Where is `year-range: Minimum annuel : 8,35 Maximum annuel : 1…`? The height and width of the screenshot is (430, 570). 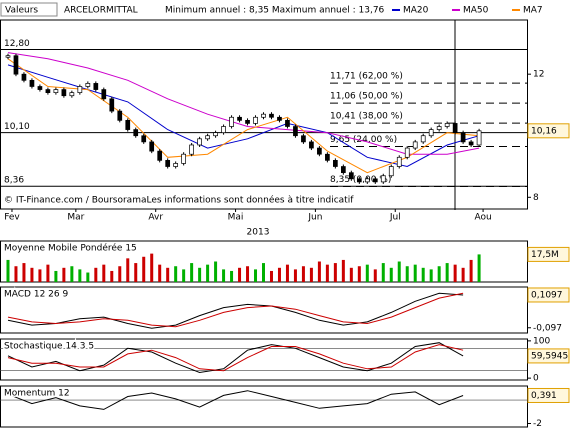
year-range: Minimum annuel : 8,35 Maximum annuel : 1… is located at coordinates (275, 11).